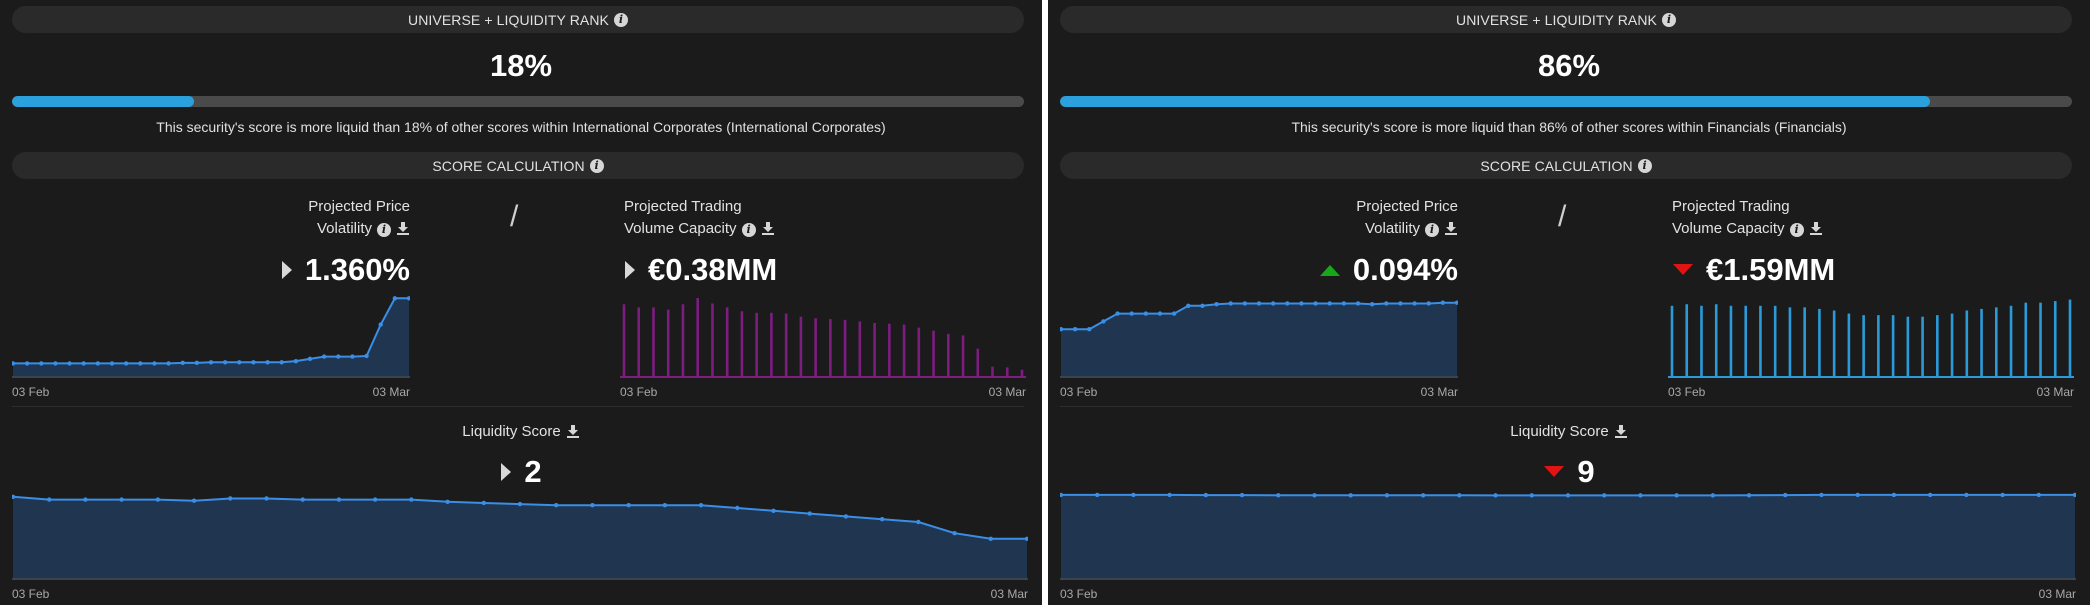 This screenshot has width=2090, height=605. I want to click on trend-neutral-icon, so click(506, 472).